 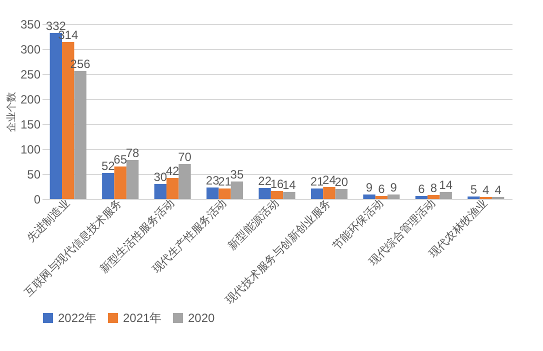 What do you see at coordinates (11, 112) in the screenshot?
I see `y-axis-title: 企业个数` at bounding box center [11, 112].